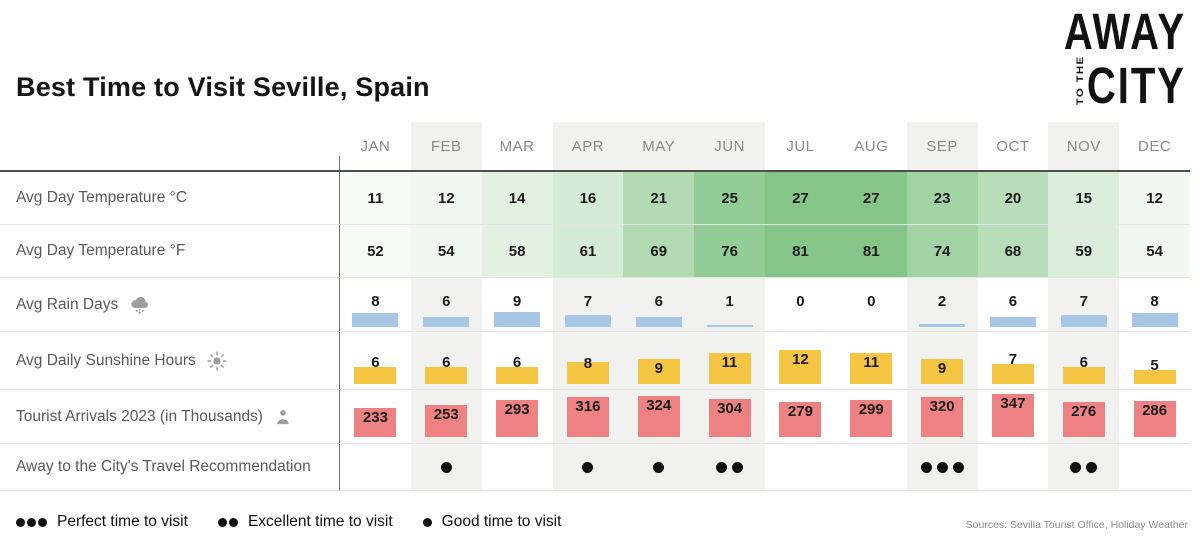  I want to click on temp-f-nov-cell: 59, so click(1084, 251).